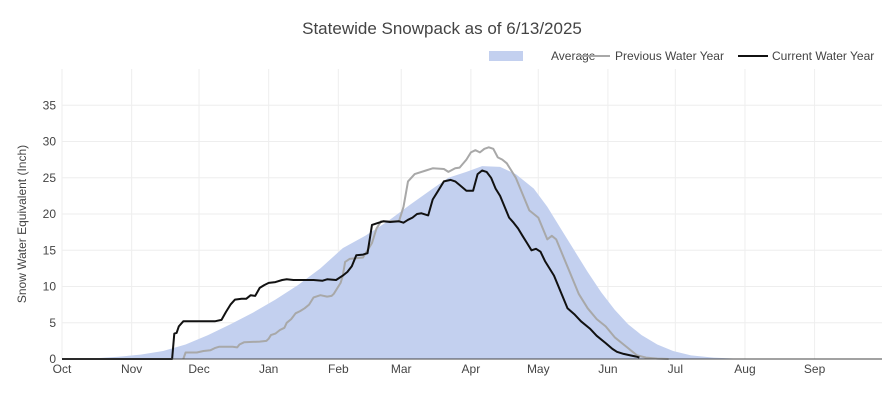  I want to click on legend-label-current-water-year: Current Water Year, so click(823, 56).